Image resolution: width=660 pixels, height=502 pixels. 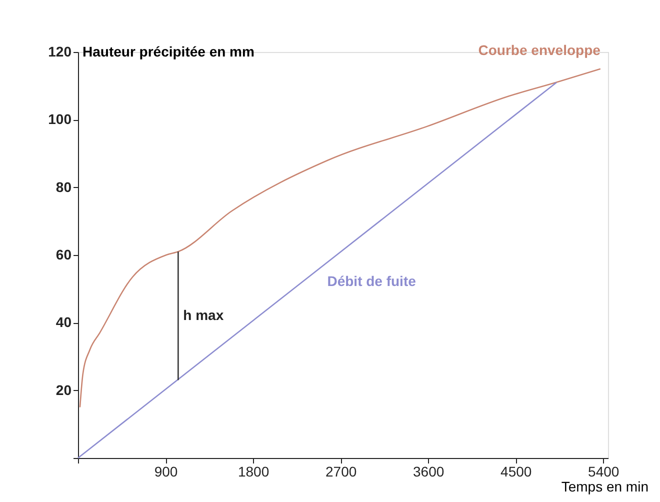 I want to click on y-tick-label: 100, so click(x=60, y=119).